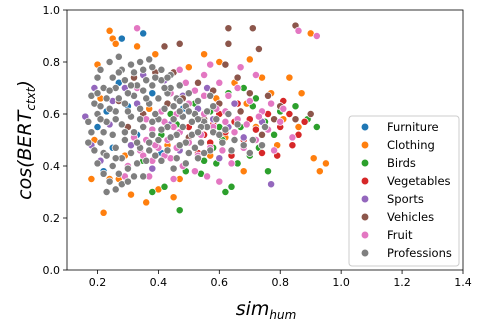 Image resolution: width=481 pixels, height=322 pixels. I want to click on x-tick-label: 1.0, so click(341, 282).